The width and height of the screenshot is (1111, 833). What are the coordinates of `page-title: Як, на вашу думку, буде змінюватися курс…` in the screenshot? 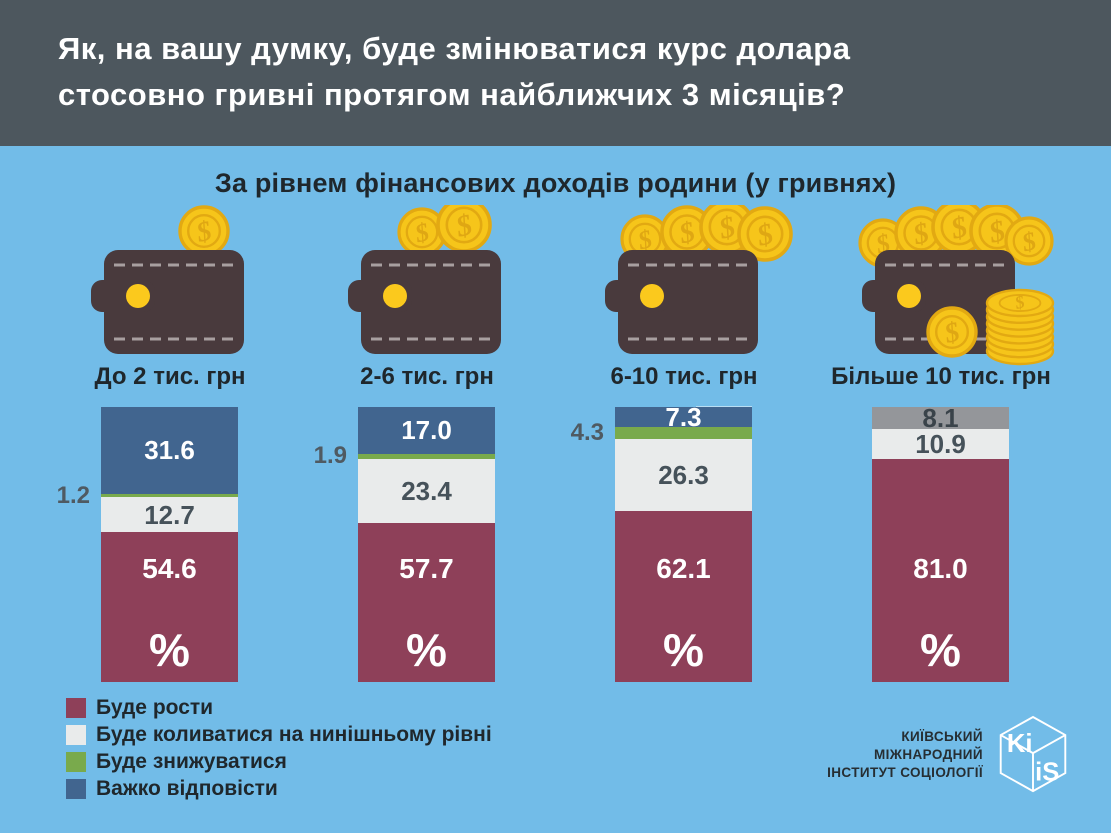 It's located at (454, 72).